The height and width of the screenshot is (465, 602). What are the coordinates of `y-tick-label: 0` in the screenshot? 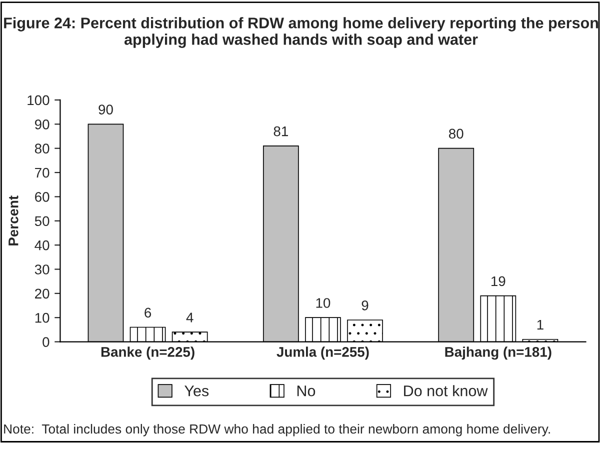 It's located at (46, 342).